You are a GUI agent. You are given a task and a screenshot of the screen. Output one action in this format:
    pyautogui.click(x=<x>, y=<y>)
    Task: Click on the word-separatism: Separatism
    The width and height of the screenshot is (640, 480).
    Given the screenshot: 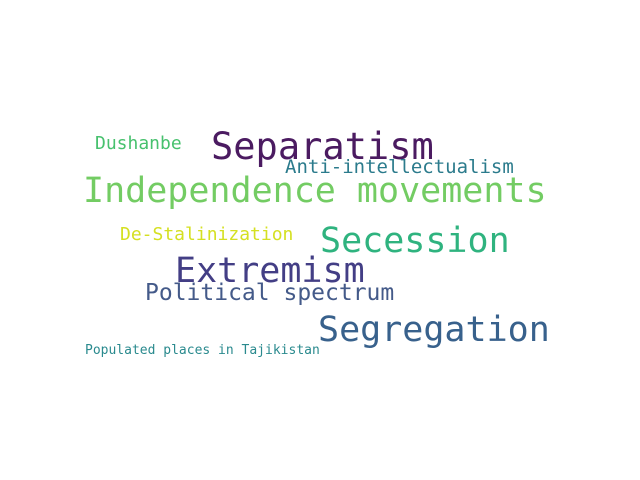 What is the action you would take?
    pyautogui.click(x=322, y=146)
    